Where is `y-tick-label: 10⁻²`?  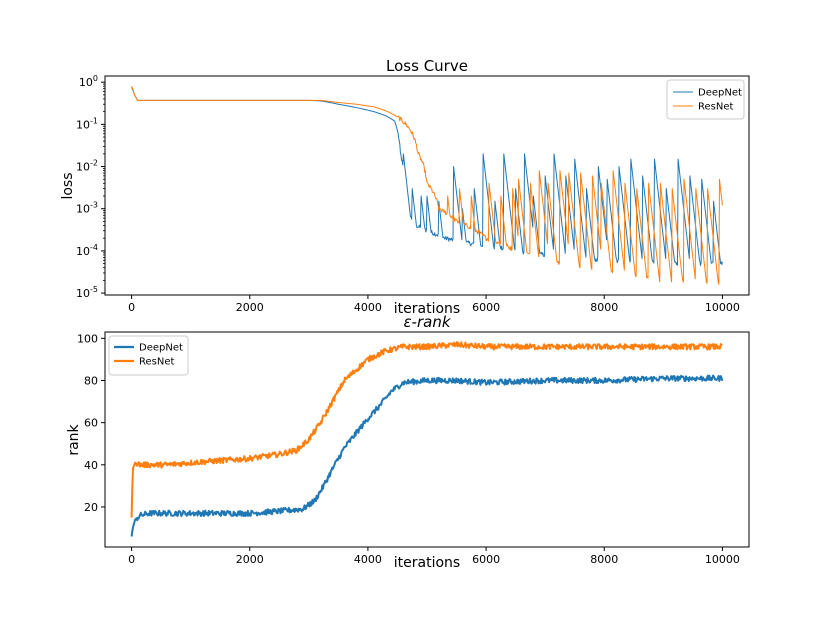 y-tick-label: 10⁻² is located at coordinates (87, 166).